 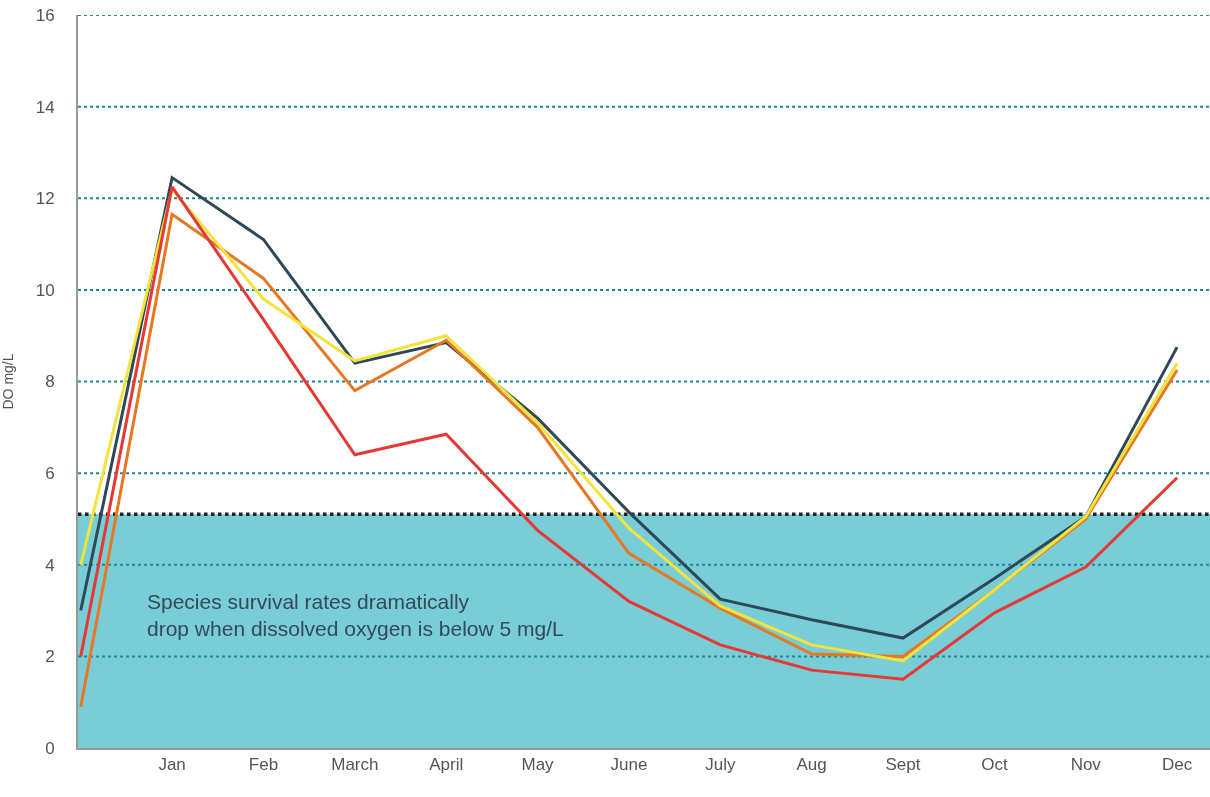 What do you see at coordinates (994, 765) in the screenshot?
I see `x-tick-label: Oct` at bounding box center [994, 765].